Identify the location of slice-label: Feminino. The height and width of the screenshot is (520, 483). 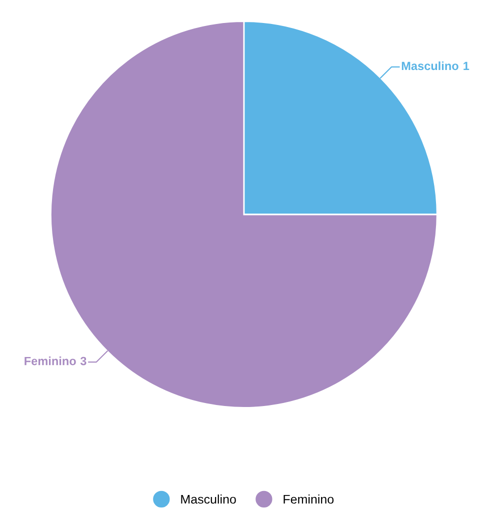
(50, 361).